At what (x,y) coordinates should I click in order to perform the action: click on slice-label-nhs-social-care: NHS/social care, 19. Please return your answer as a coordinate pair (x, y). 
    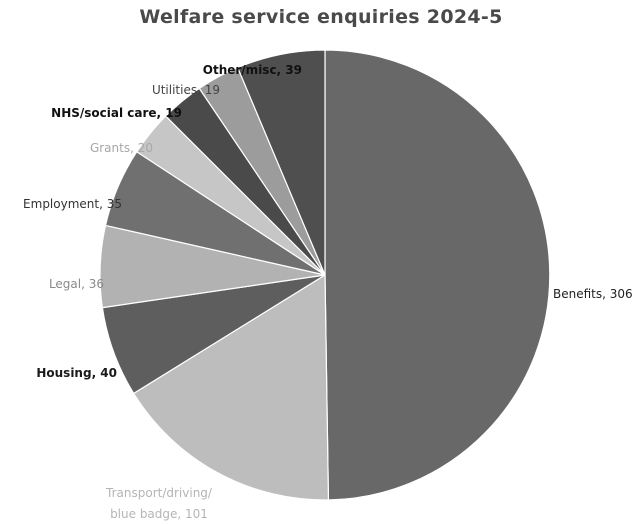
    Looking at the image, I should click on (116, 113).